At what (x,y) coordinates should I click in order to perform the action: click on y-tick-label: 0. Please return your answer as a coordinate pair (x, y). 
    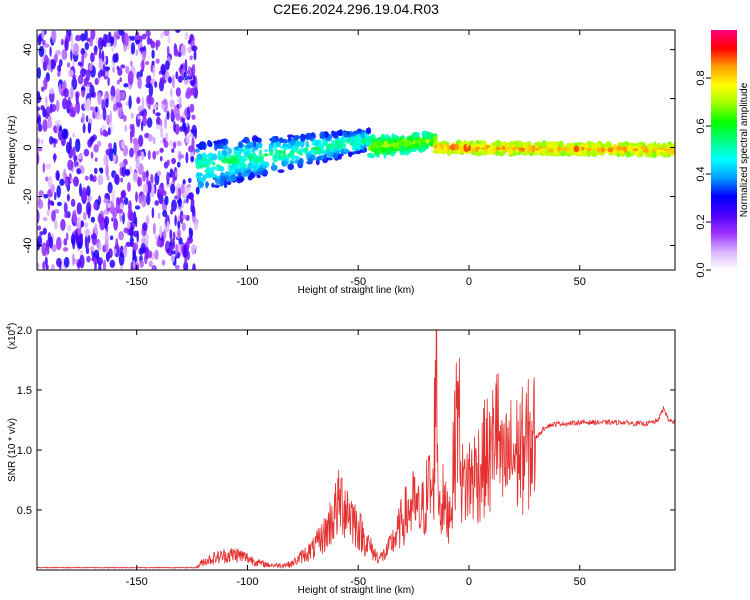
    Looking at the image, I should click on (28, 147).